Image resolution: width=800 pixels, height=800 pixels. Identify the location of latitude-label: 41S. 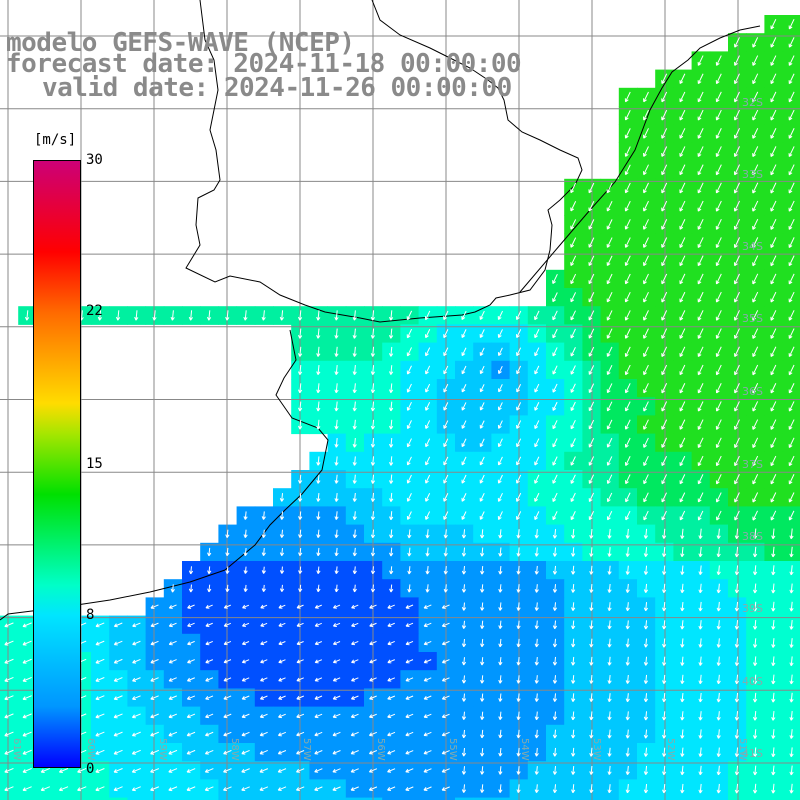
(752, 753).